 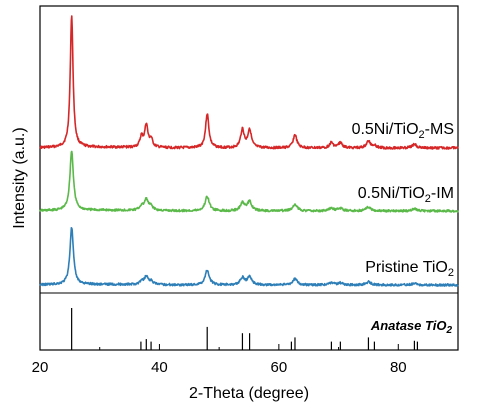 What do you see at coordinates (409, 269) in the screenshot?
I see `series-label-3: Pristine TiO2` at bounding box center [409, 269].